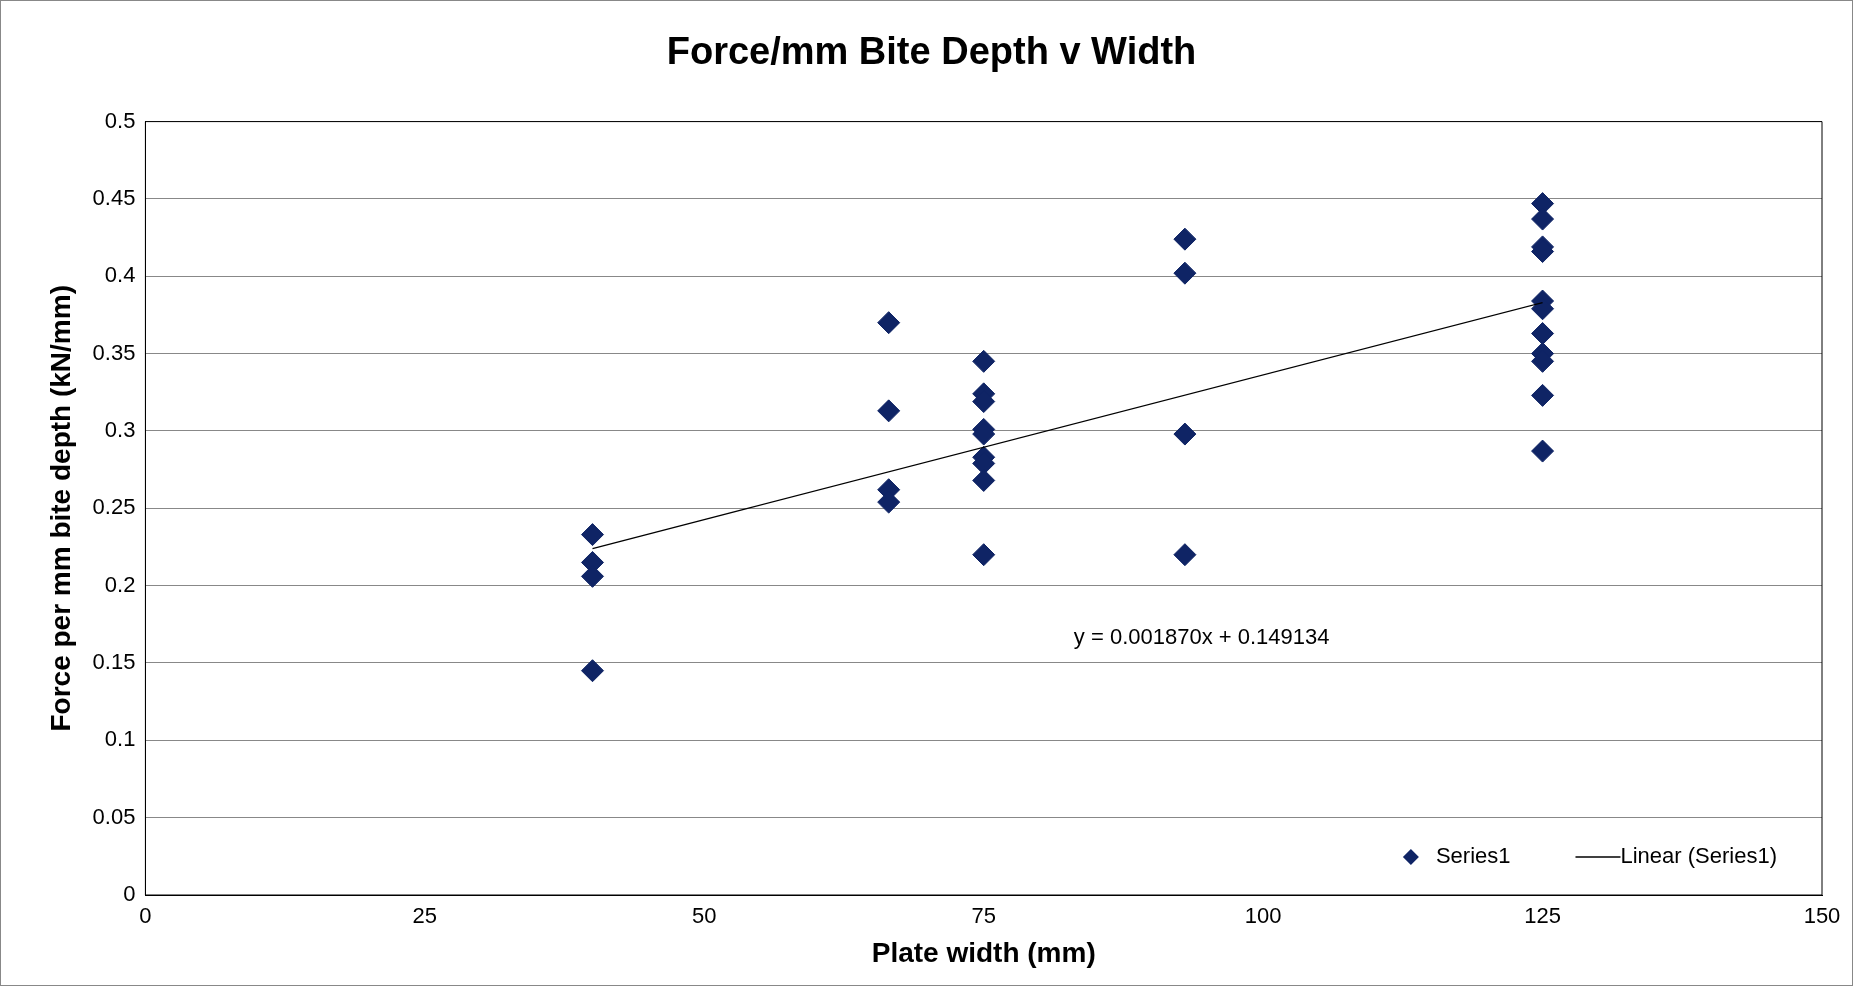  Describe the element at coordinates (114, 816) in the screenshot. I see `y-tick-label: 0.05` at that location.